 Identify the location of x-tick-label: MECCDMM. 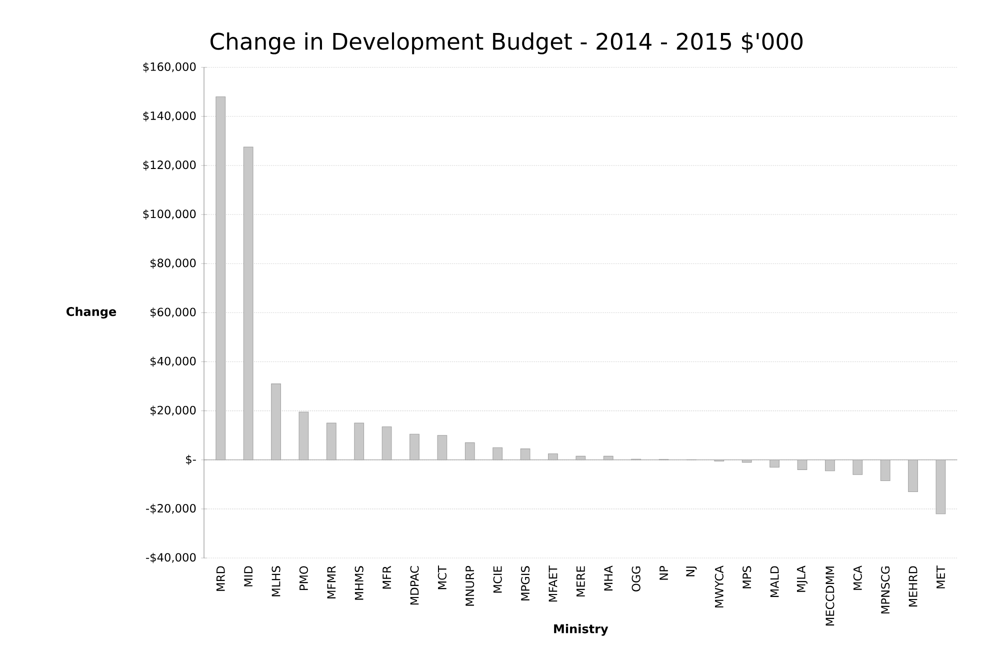
(830, 596).